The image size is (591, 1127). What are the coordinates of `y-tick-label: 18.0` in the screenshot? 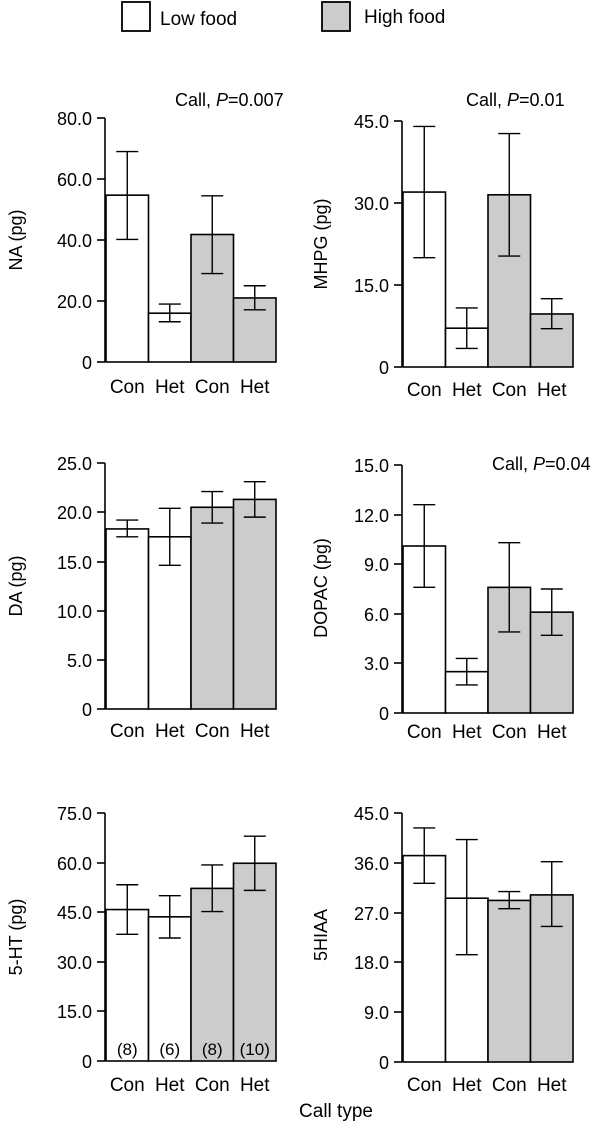 It's located at (371, 963).